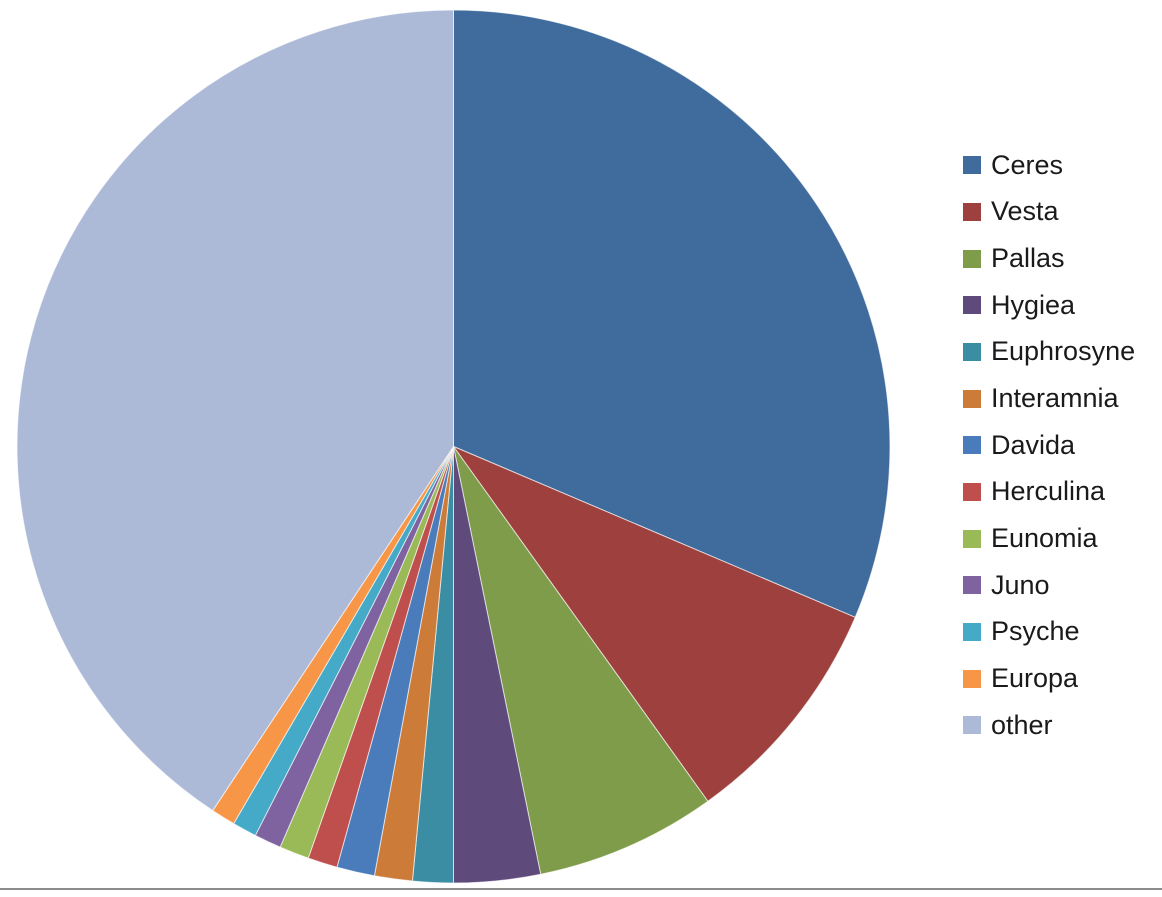 This screenshot has height=897, width=1162. I want to click on legend-item-label: Herculina, so click(1048, 491).